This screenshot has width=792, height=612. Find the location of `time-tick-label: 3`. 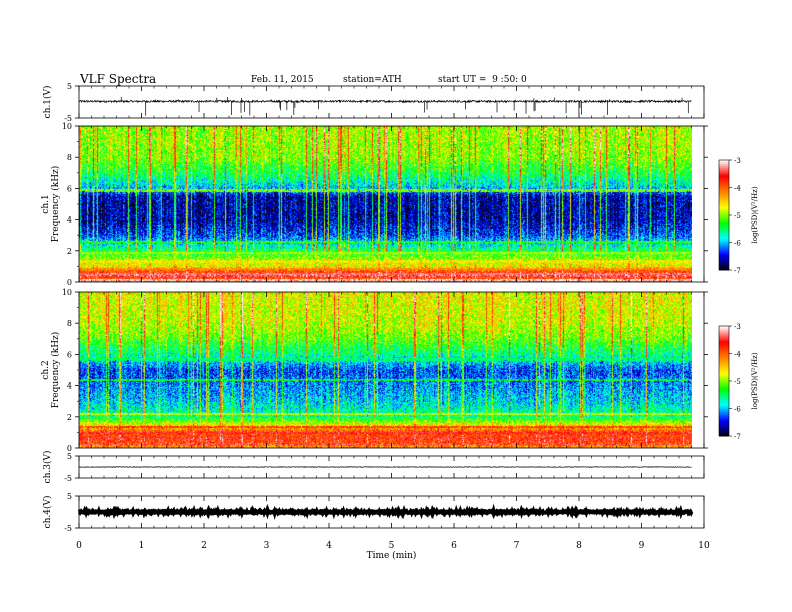

time-tick-label: 3 is located at coordinates (267, 546).